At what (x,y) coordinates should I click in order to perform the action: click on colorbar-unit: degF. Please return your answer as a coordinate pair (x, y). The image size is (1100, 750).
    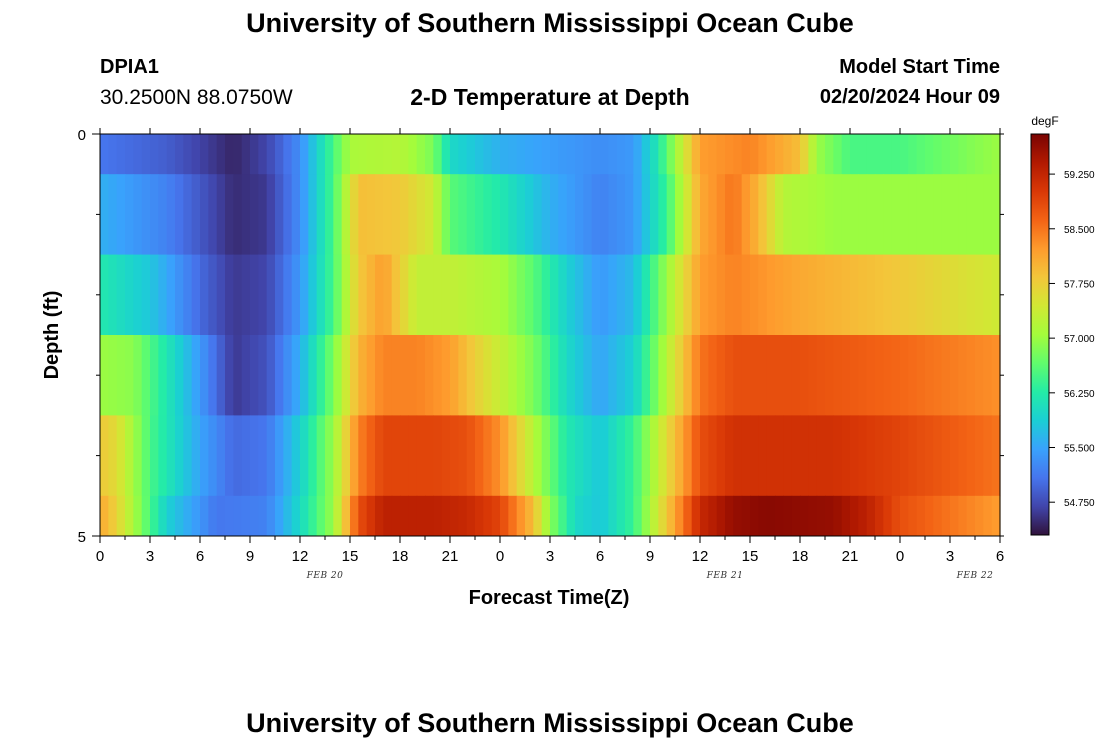
    Looking at the image, I should click on (1044, 121).